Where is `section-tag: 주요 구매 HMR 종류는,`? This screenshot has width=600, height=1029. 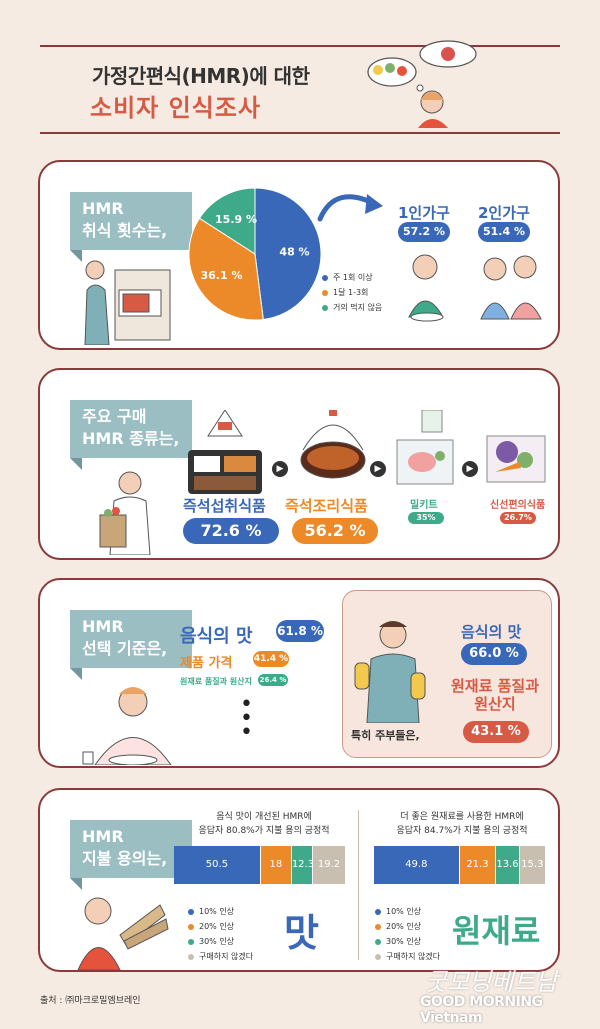
section-tag: 주요 구매 HMR 종류는, is located at coordinates (131, 435).